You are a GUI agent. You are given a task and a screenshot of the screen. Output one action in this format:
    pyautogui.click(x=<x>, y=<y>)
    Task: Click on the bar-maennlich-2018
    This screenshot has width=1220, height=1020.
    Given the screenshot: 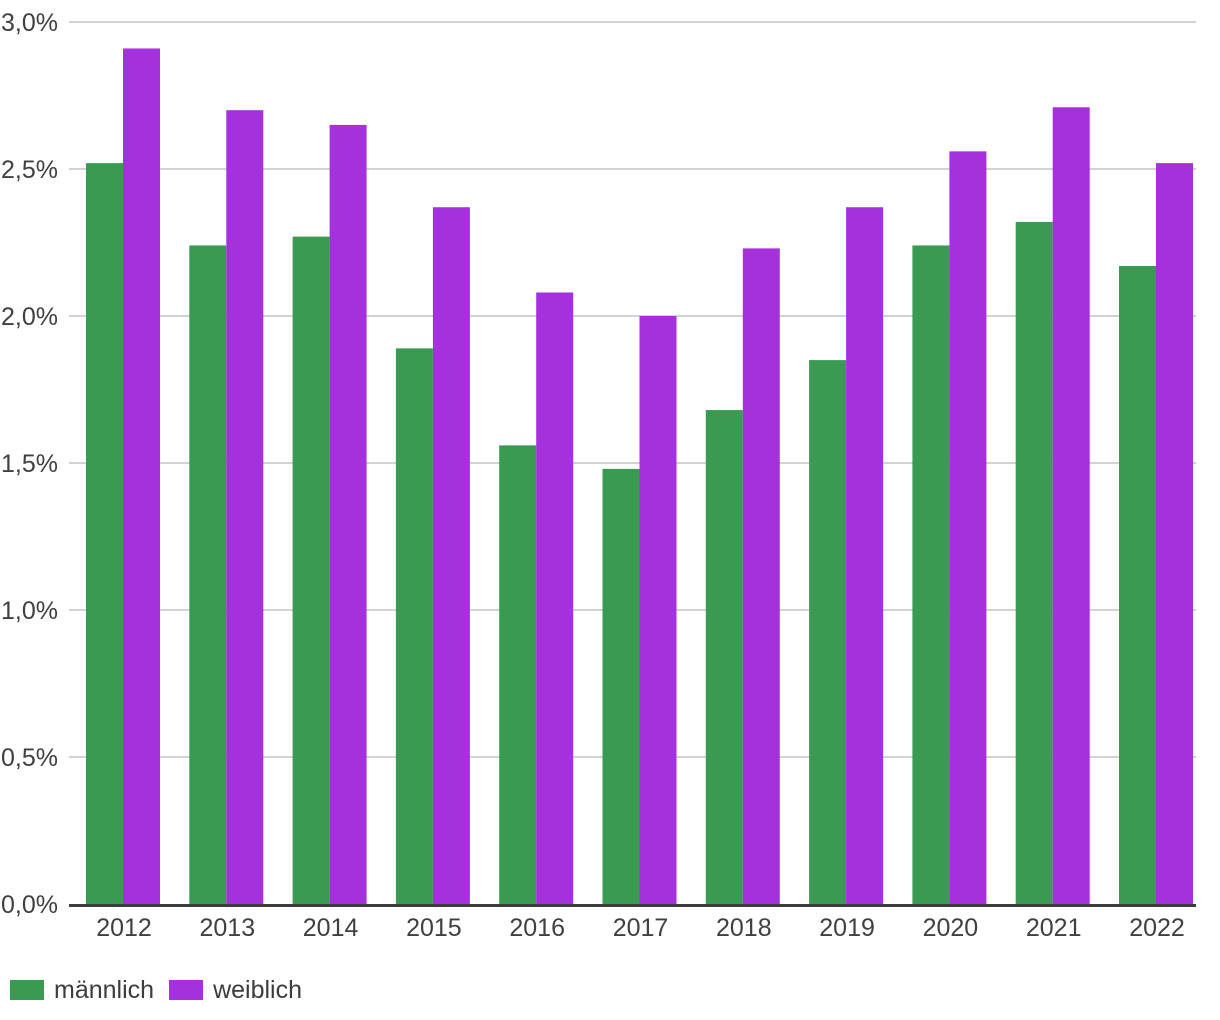 What is the action you would take?
    pyautogui.click(x=724, y=657)
    